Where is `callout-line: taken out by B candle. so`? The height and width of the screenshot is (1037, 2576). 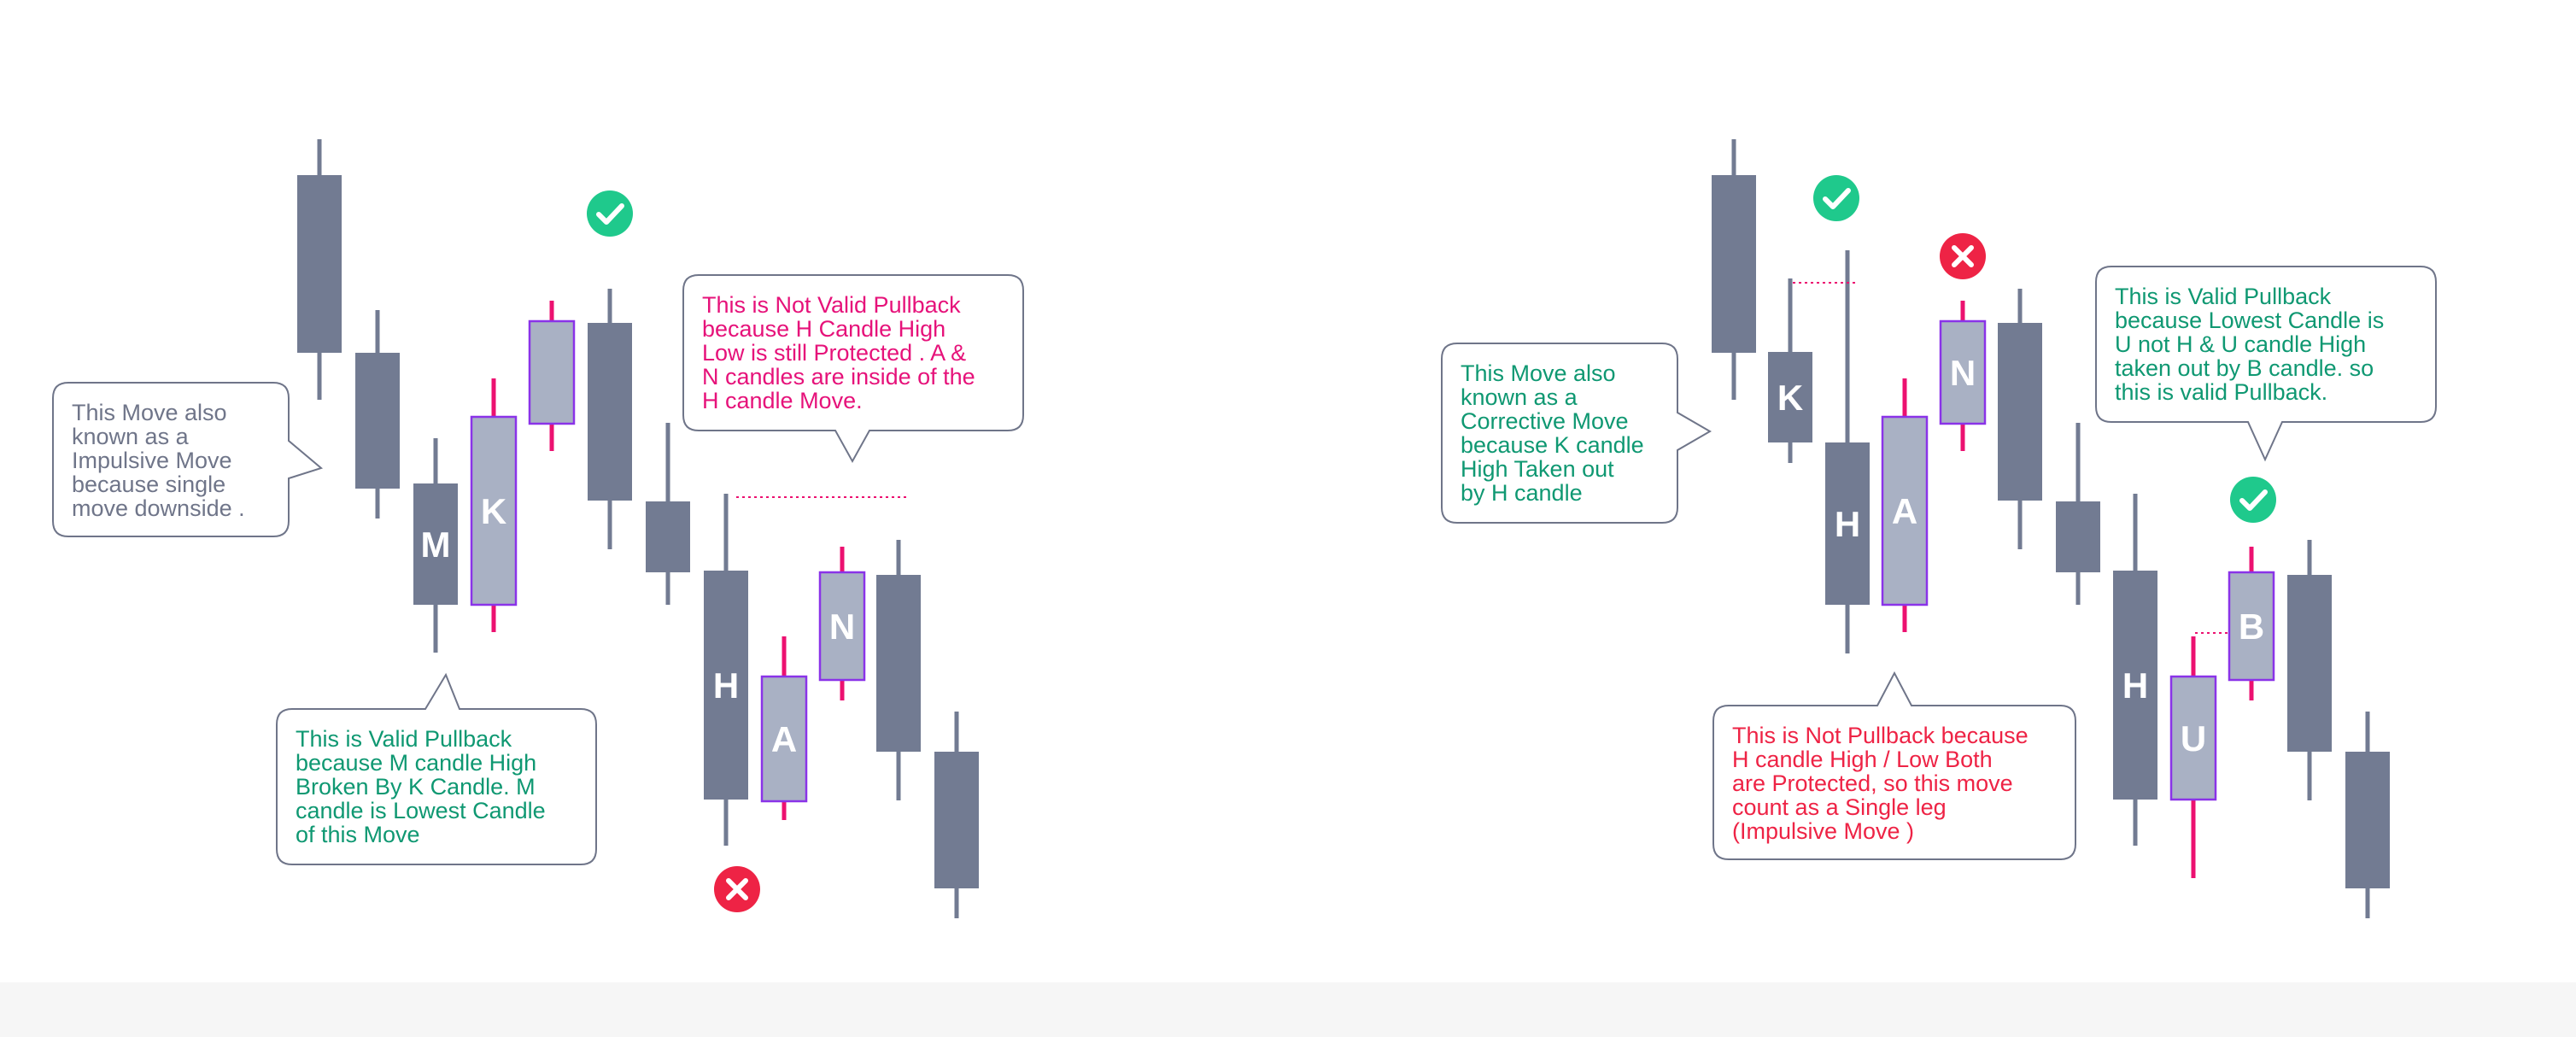 callout-line: taken out by B candle. so is located at coordinates (2244, 368).